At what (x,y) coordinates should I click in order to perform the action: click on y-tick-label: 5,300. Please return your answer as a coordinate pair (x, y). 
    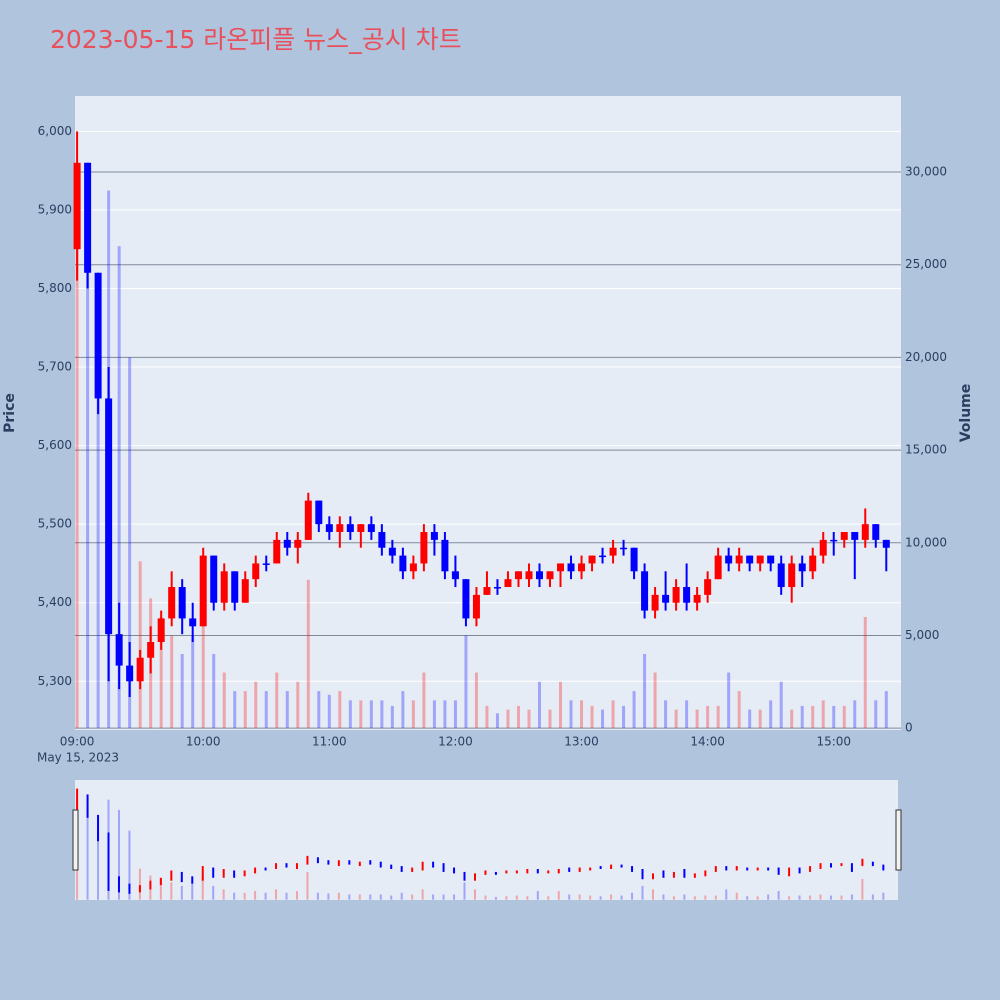
    Looking at the image, I should click on (55, 681).